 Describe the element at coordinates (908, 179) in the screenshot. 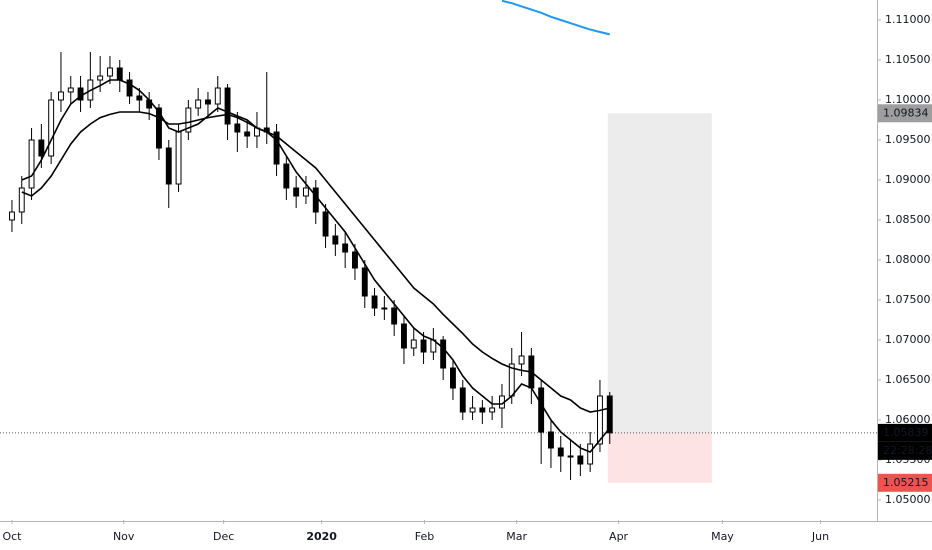

I see `y-tick-label: 1.09000` at that location.